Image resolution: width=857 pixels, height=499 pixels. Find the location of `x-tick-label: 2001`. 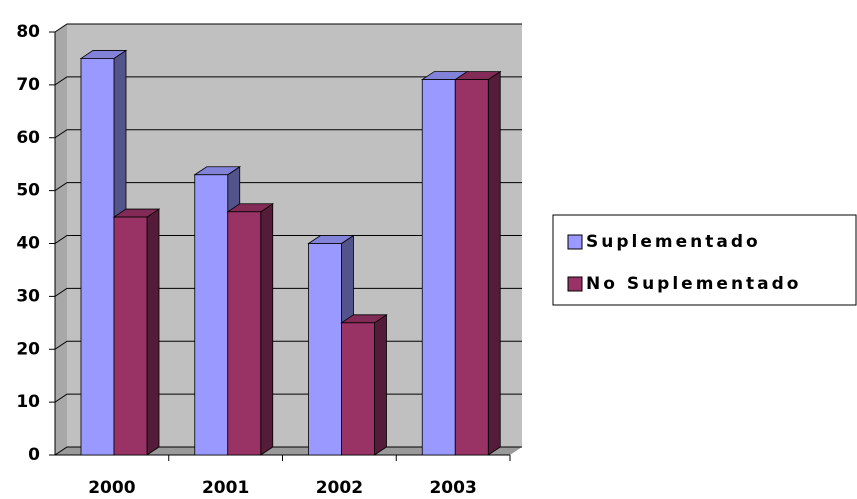

x-tick-label: 2001 is located at coordinates (225, 488).